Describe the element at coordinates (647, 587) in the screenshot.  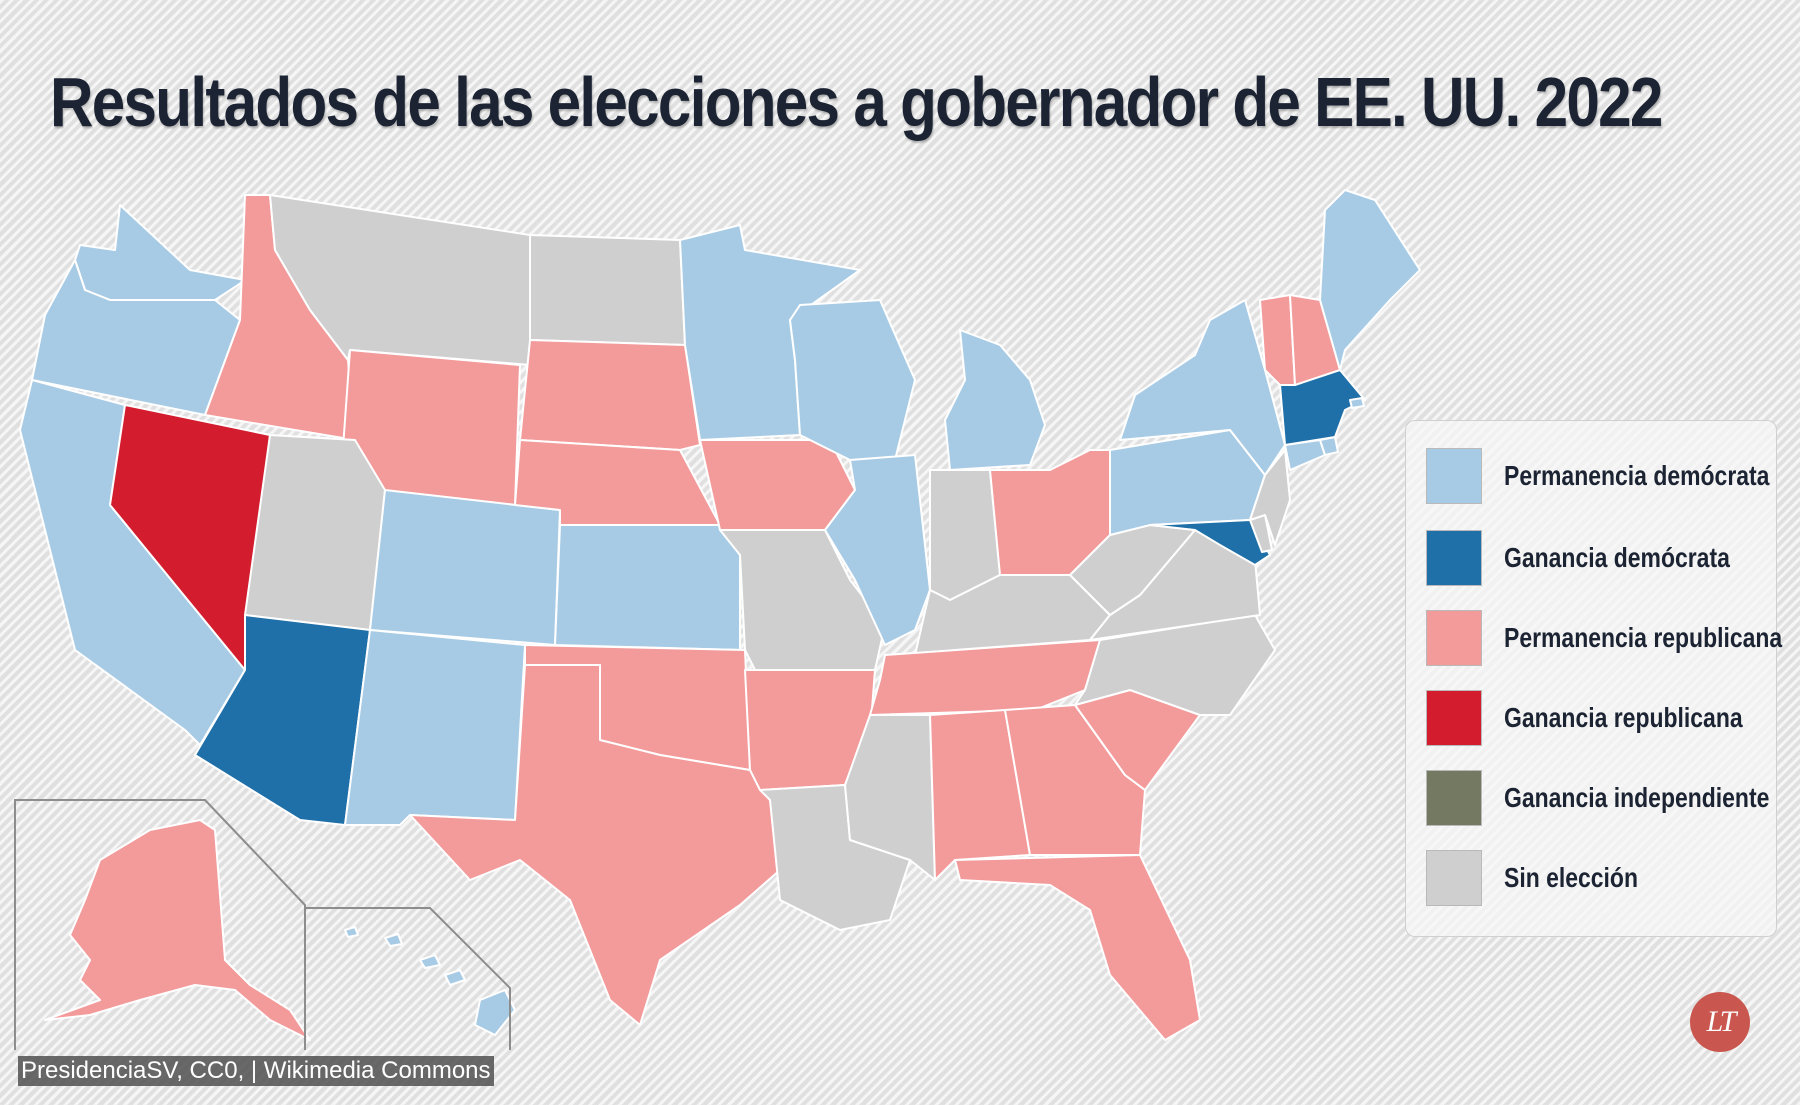
I see `state-KS` at that location.